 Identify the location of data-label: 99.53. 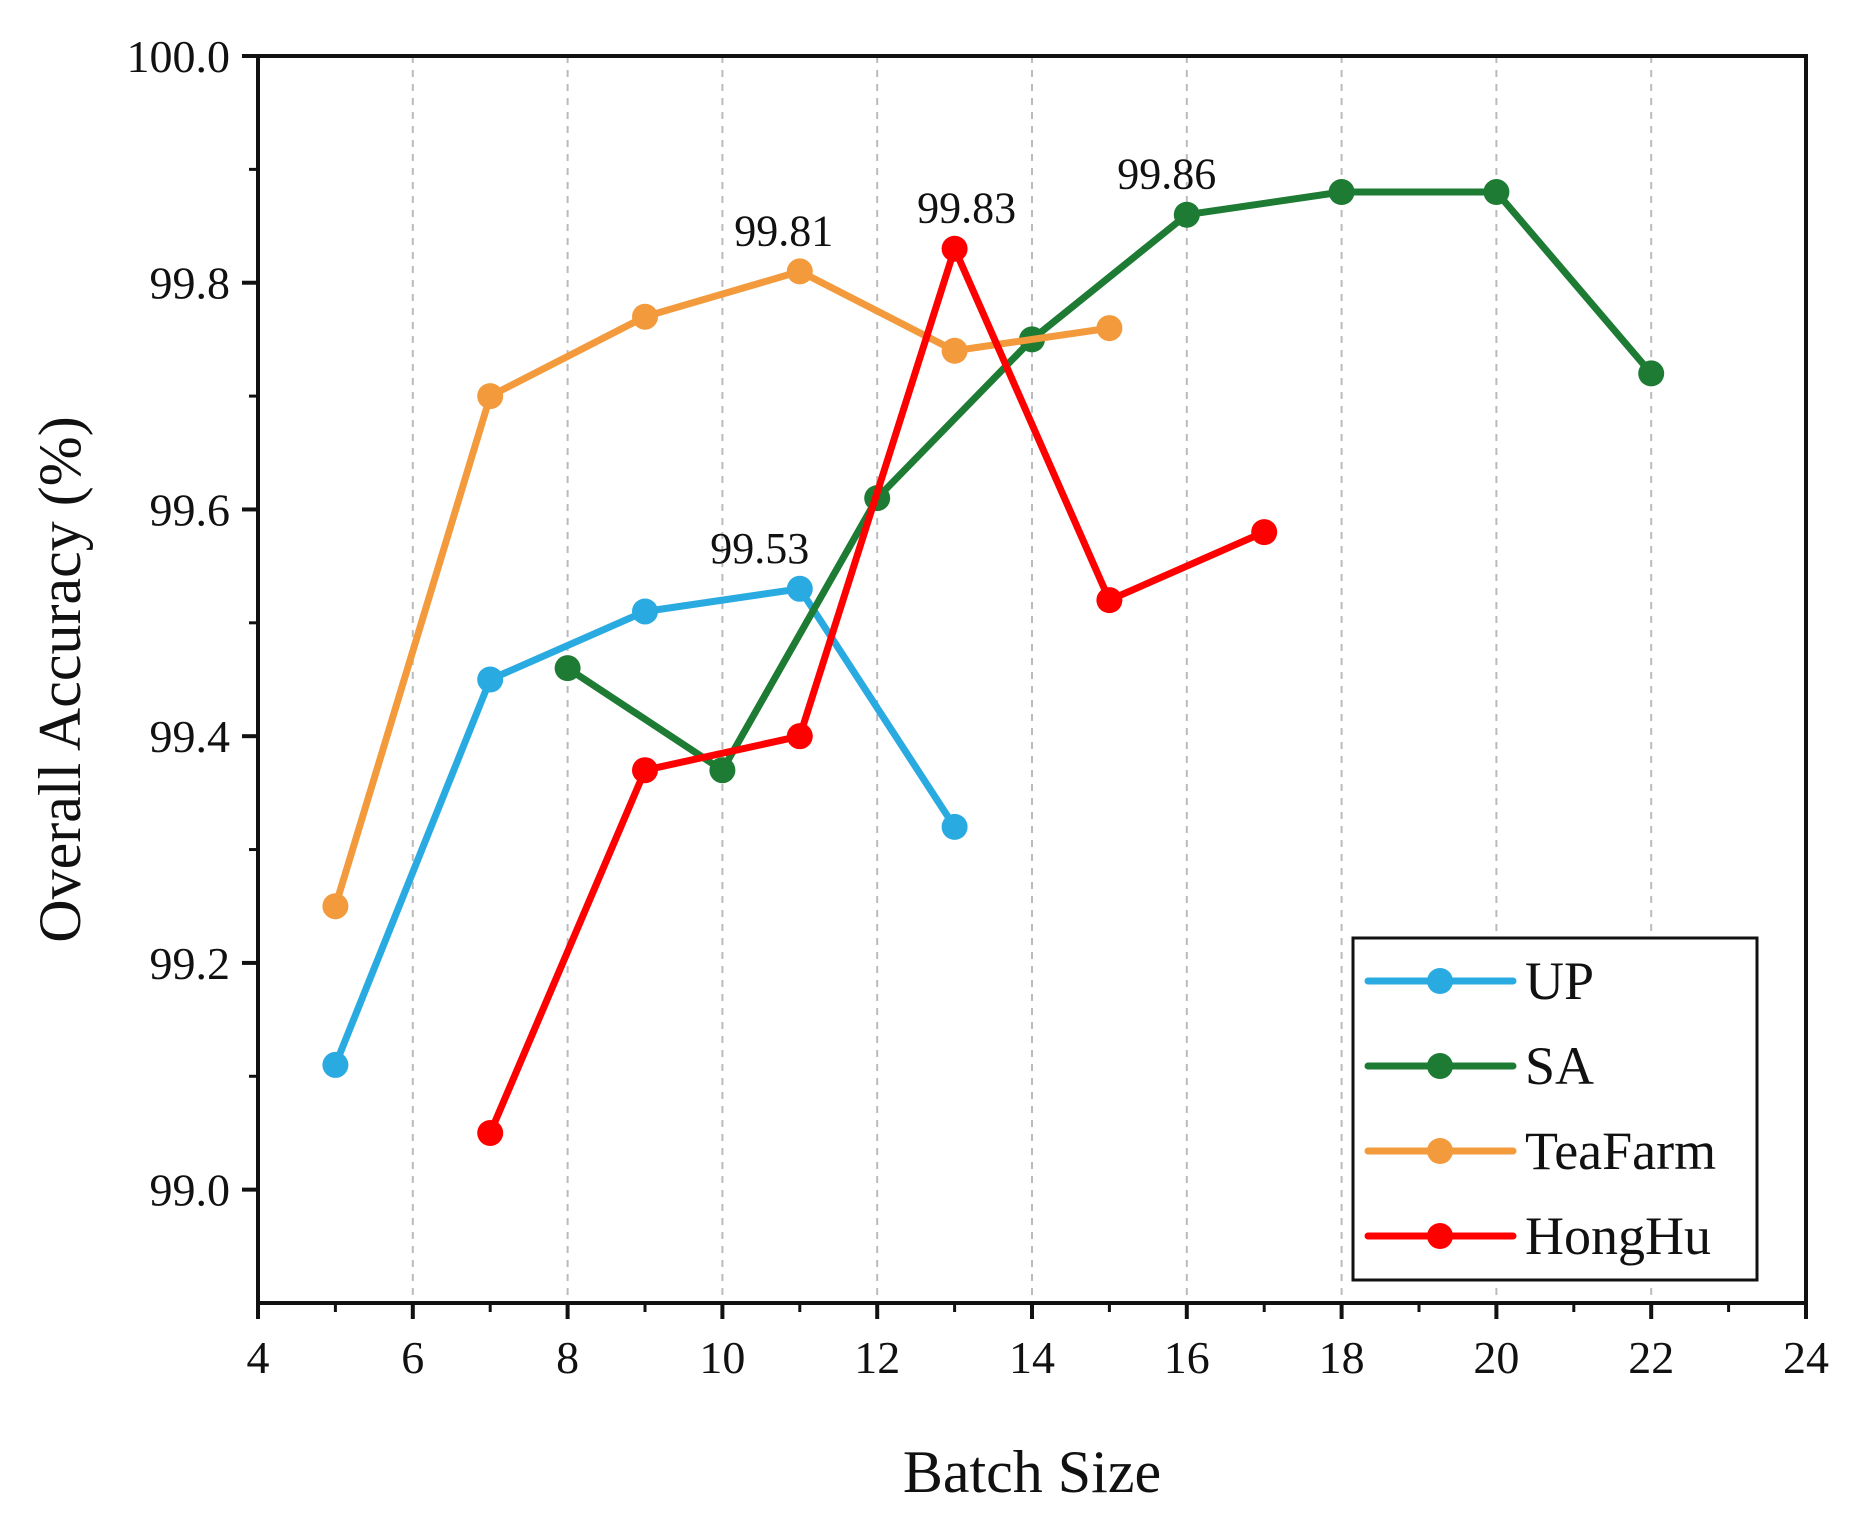
(759, 548).